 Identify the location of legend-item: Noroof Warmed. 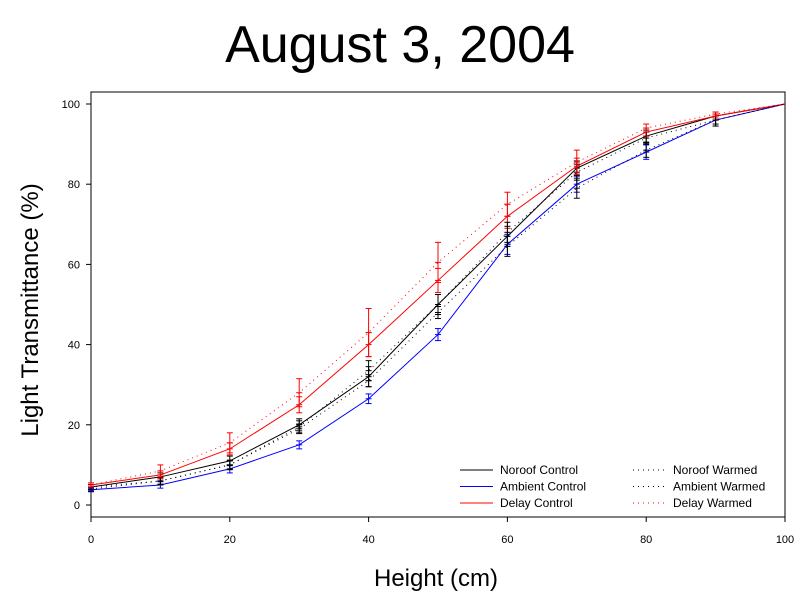
(695, 470).